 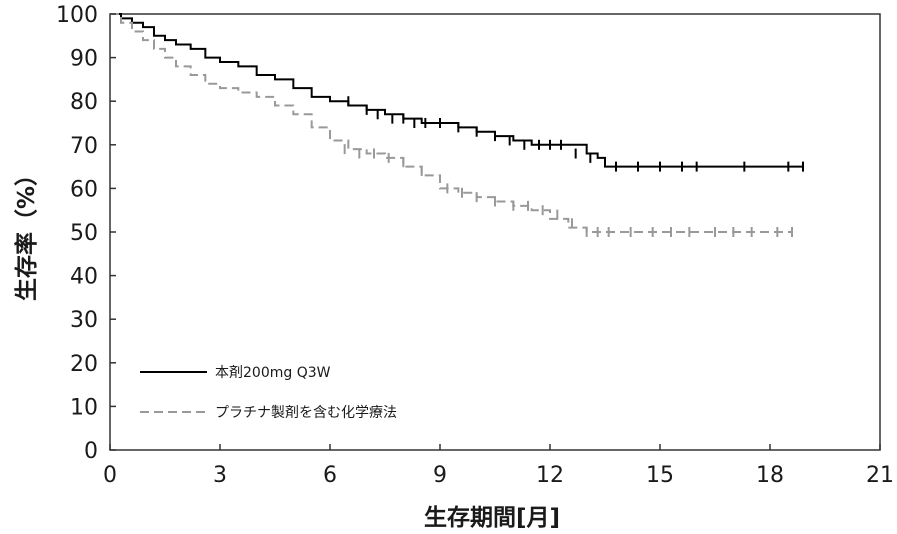 What do you see at coordinates (84, 189) in the screenshot?
I see `y-tick-label: 60` at bounding box center [84, 189].